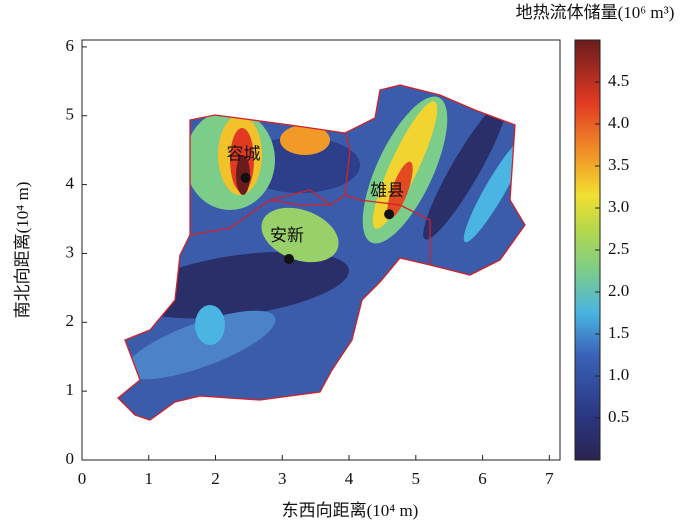  Describe the element at coordinates (22, 250) in the screenshot. I see `y-axis-label: 南北向距离(10⁴ m)` at that location.